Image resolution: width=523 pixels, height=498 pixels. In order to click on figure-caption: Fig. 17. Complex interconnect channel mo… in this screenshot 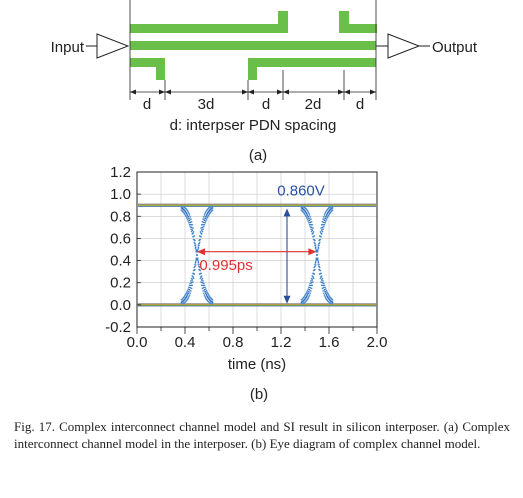, I will do `click(262, 435)`.